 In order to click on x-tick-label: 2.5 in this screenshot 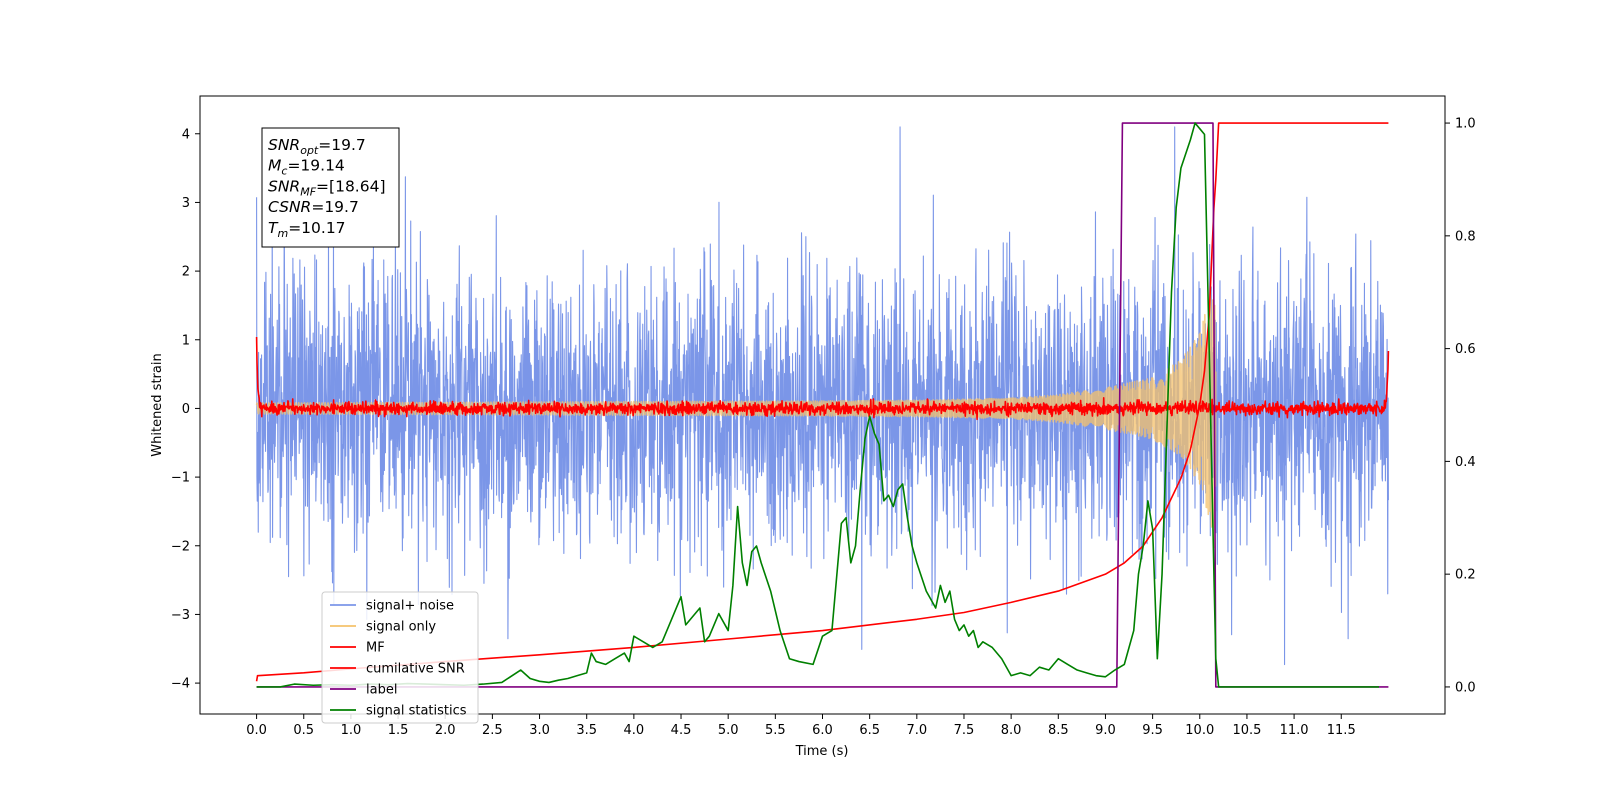, I will do `click(492, 730)`.